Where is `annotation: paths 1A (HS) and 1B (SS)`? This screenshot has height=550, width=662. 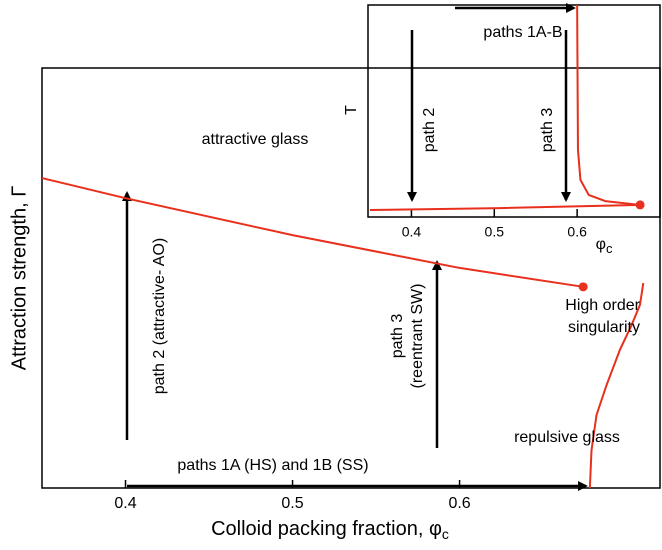 annotation: paths 1A (HS) and 1B (SS) is located at coordinates (272, 465).